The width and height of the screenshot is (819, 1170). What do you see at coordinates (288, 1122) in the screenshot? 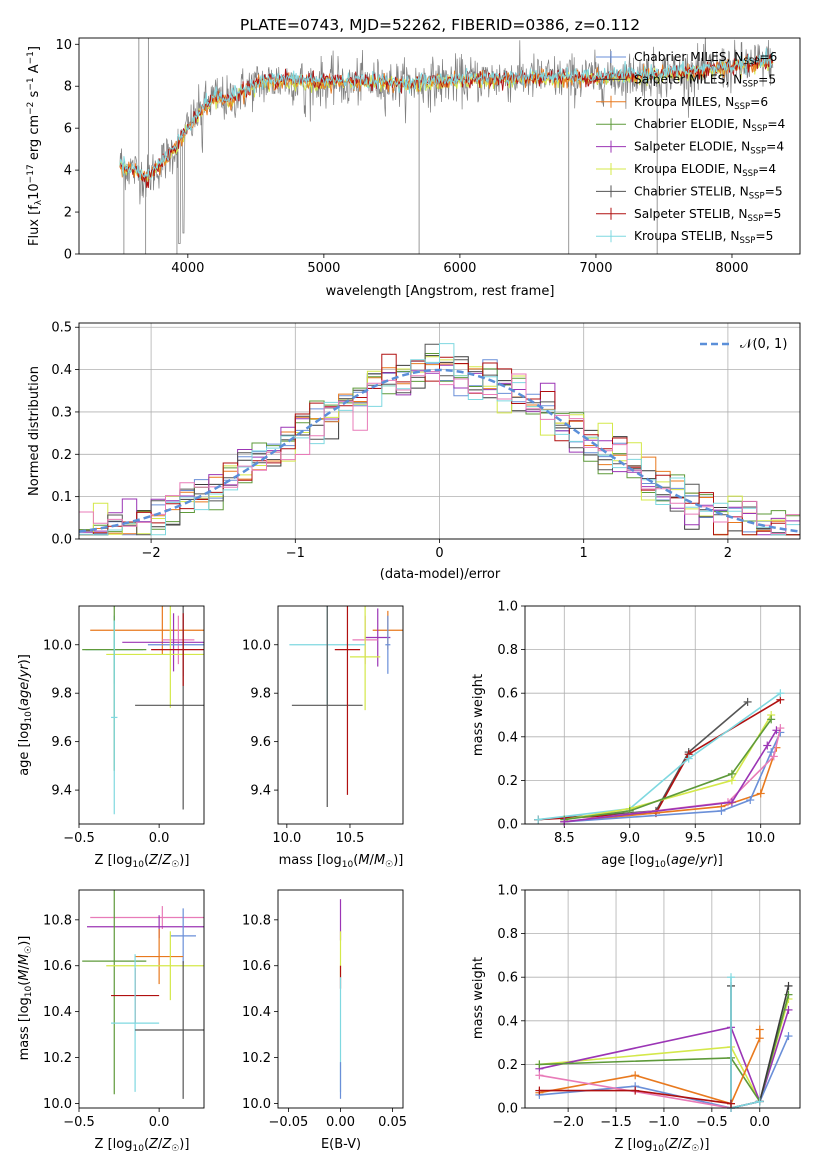
I see `x-tick-label: −0.05` at bounding box center [288, 1122].